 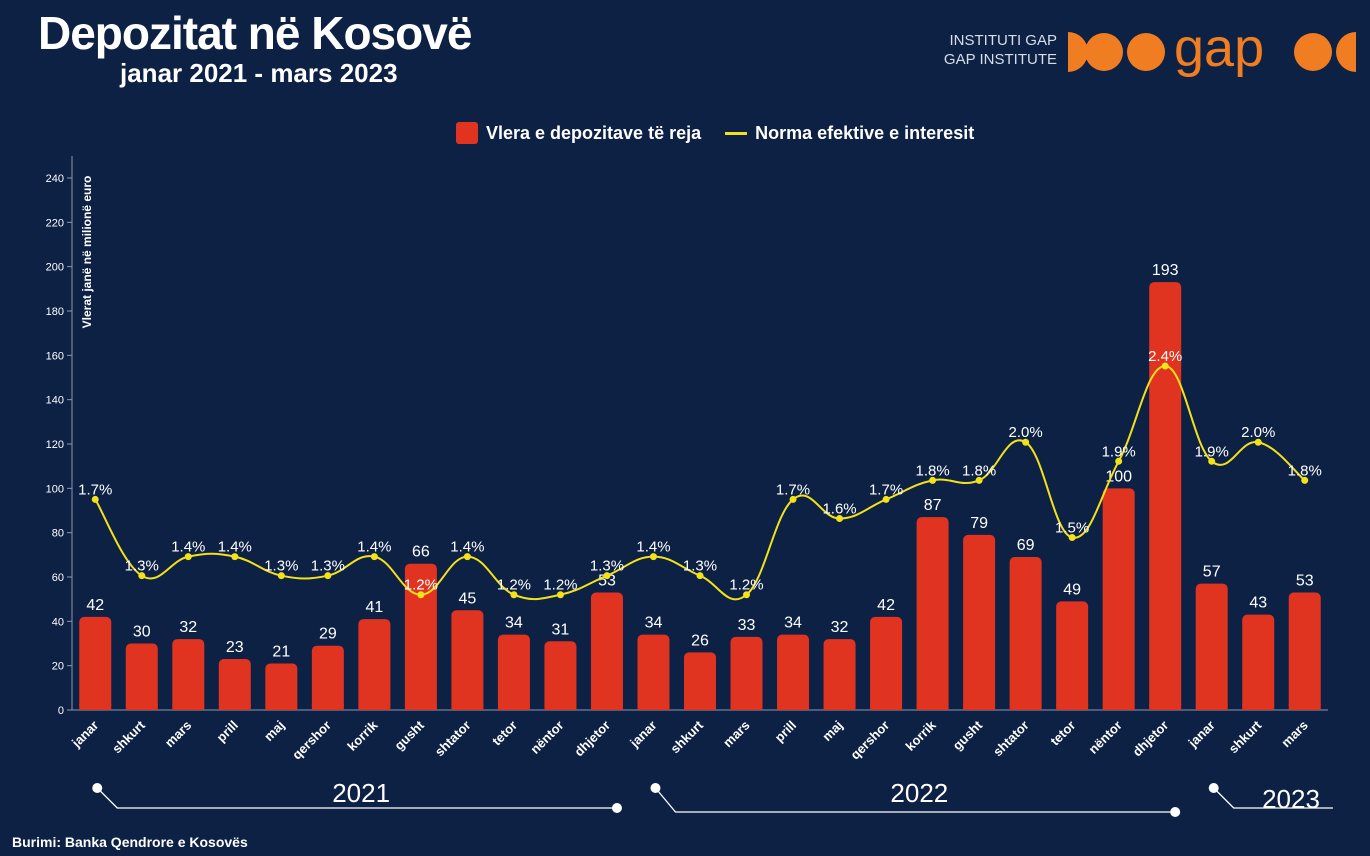 I want to click on y-tick-label: 100, so click(x=55, y=489).